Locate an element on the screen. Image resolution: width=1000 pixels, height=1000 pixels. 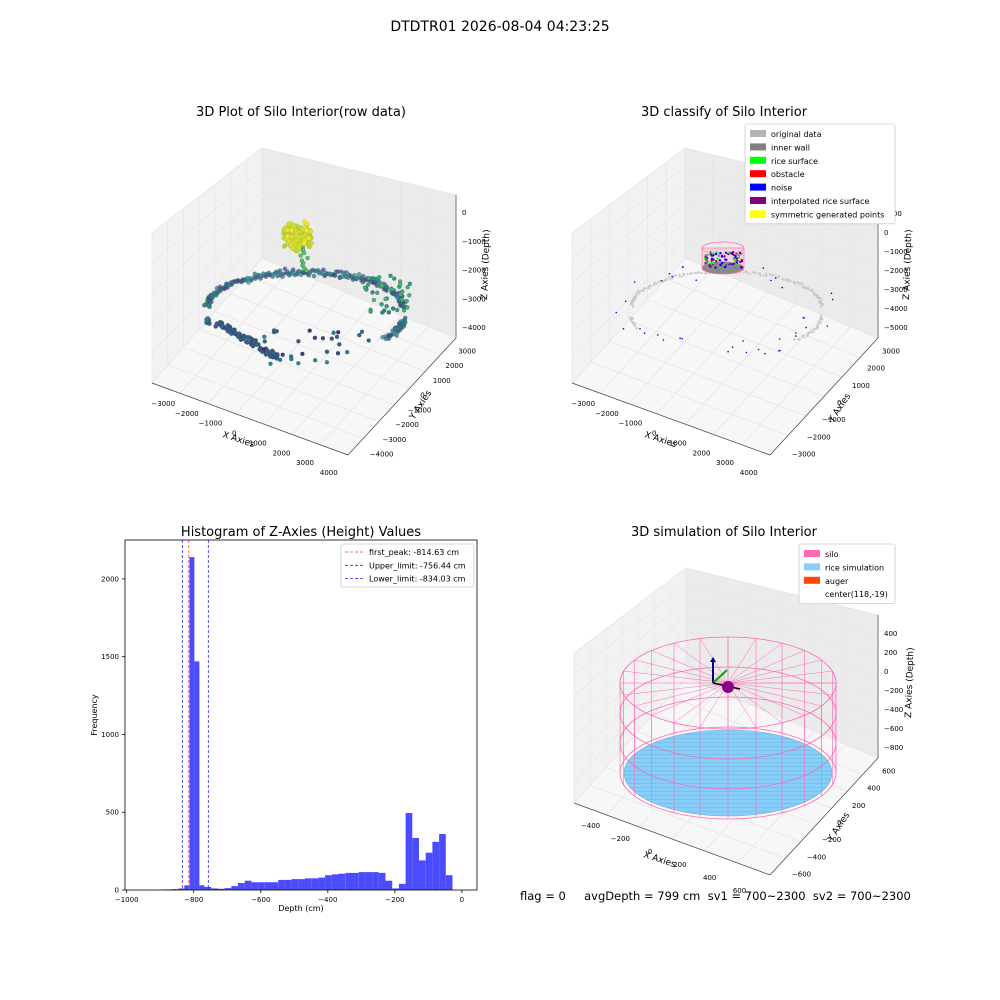
histogram-bars is located at coordinates (305, 723).